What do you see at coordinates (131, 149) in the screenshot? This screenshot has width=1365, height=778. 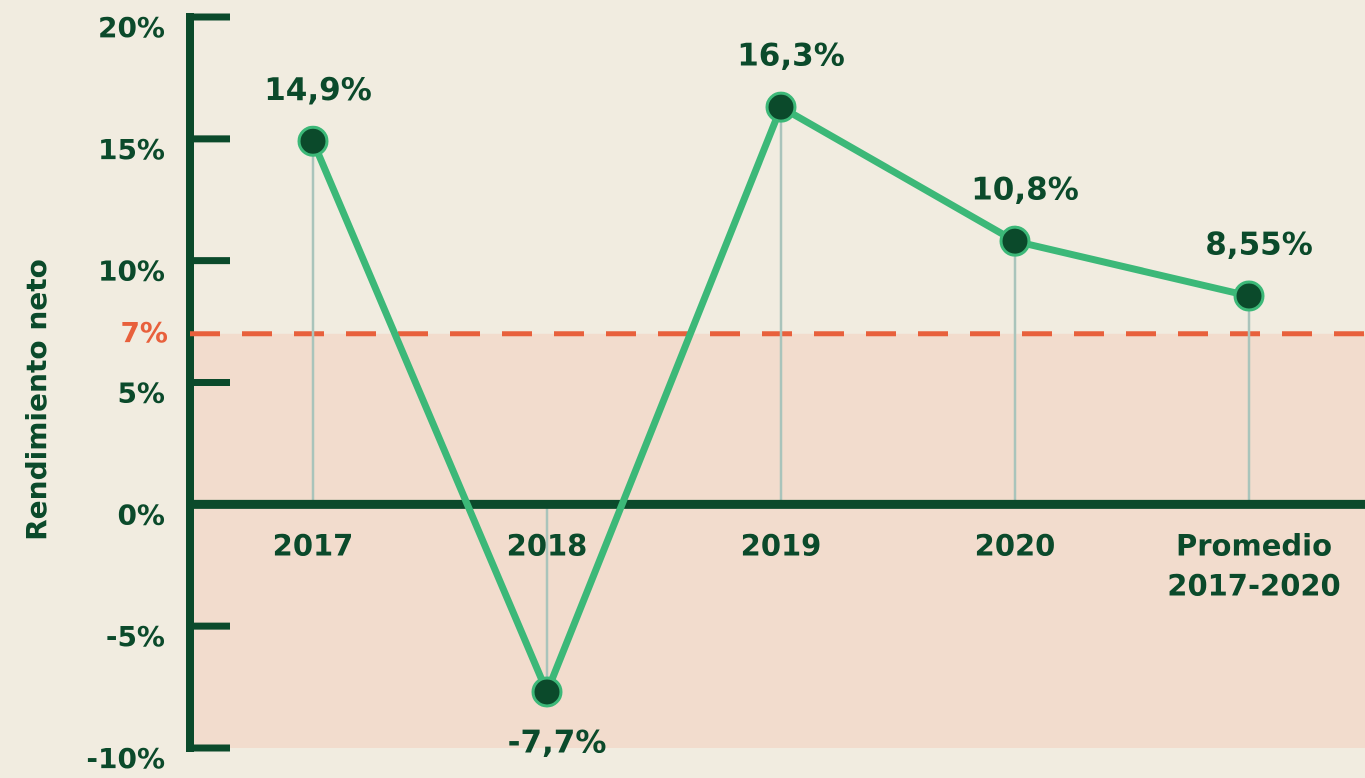 I see `y-tick-label: 15%` at bounding box center [131, 149].